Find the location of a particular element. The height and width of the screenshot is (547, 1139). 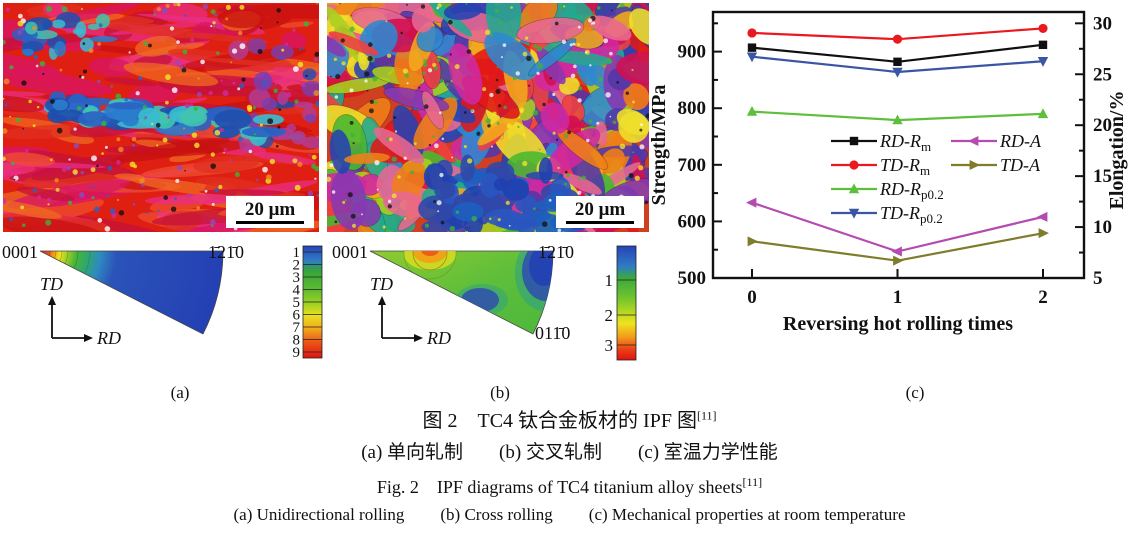

colorbar-b-ticks is located at coordinates (626, 312).